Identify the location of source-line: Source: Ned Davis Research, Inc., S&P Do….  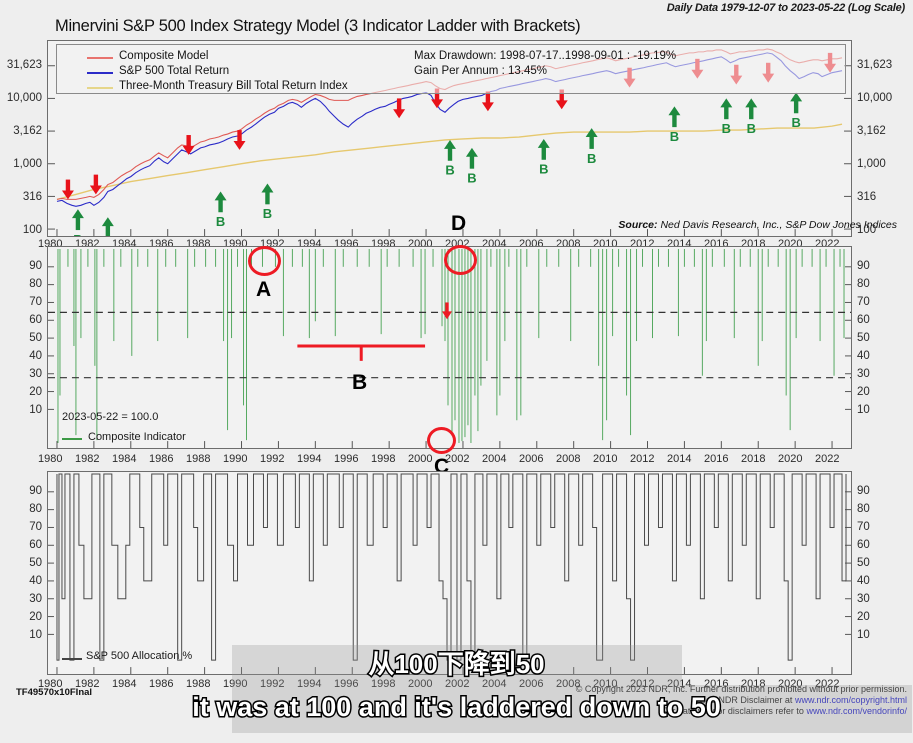
(757, 225).